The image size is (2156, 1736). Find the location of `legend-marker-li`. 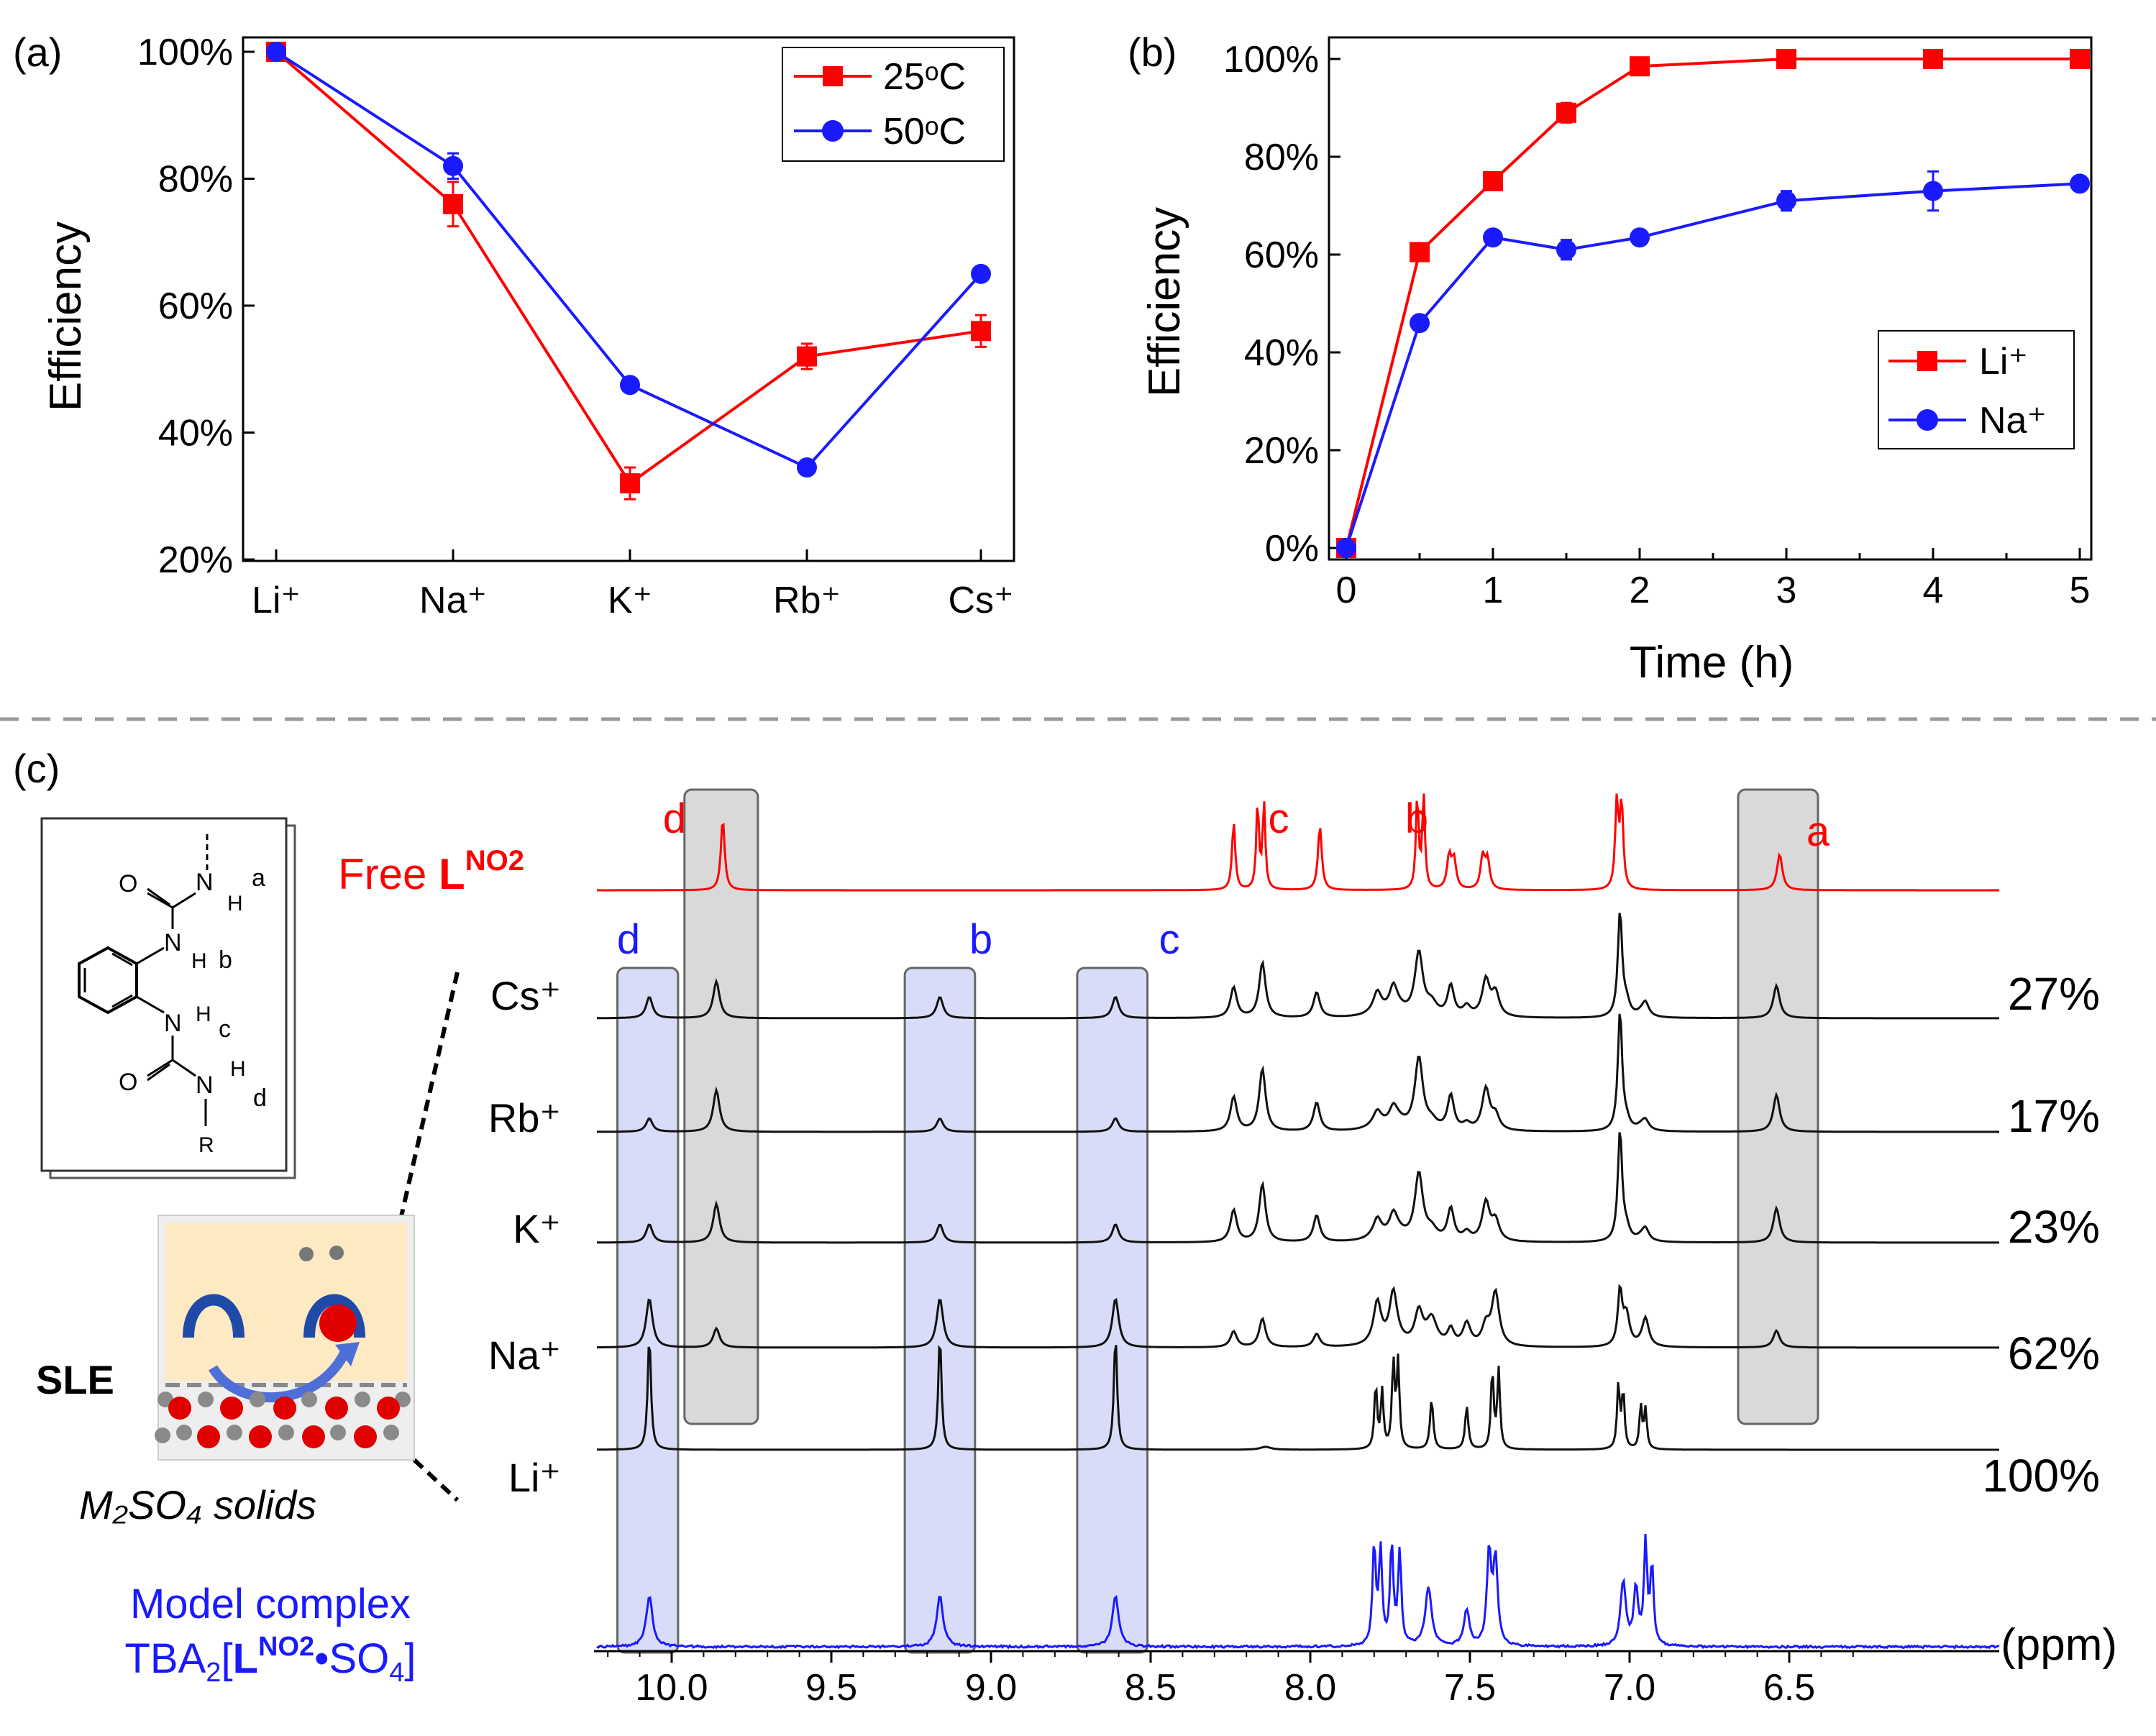

legend-marker-li is located at coordinates (1927, 361).